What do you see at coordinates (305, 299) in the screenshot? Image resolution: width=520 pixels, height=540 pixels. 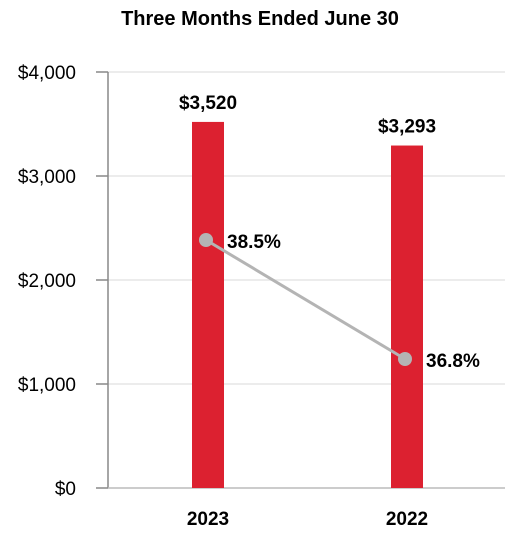 I see `ratio-line` at bounding box center [305, 299].